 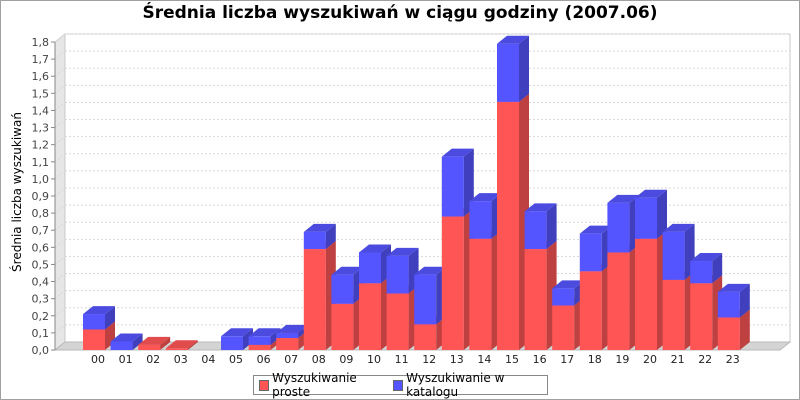 I want to click on x-tick-label: 03, so click(x=181, y=359).